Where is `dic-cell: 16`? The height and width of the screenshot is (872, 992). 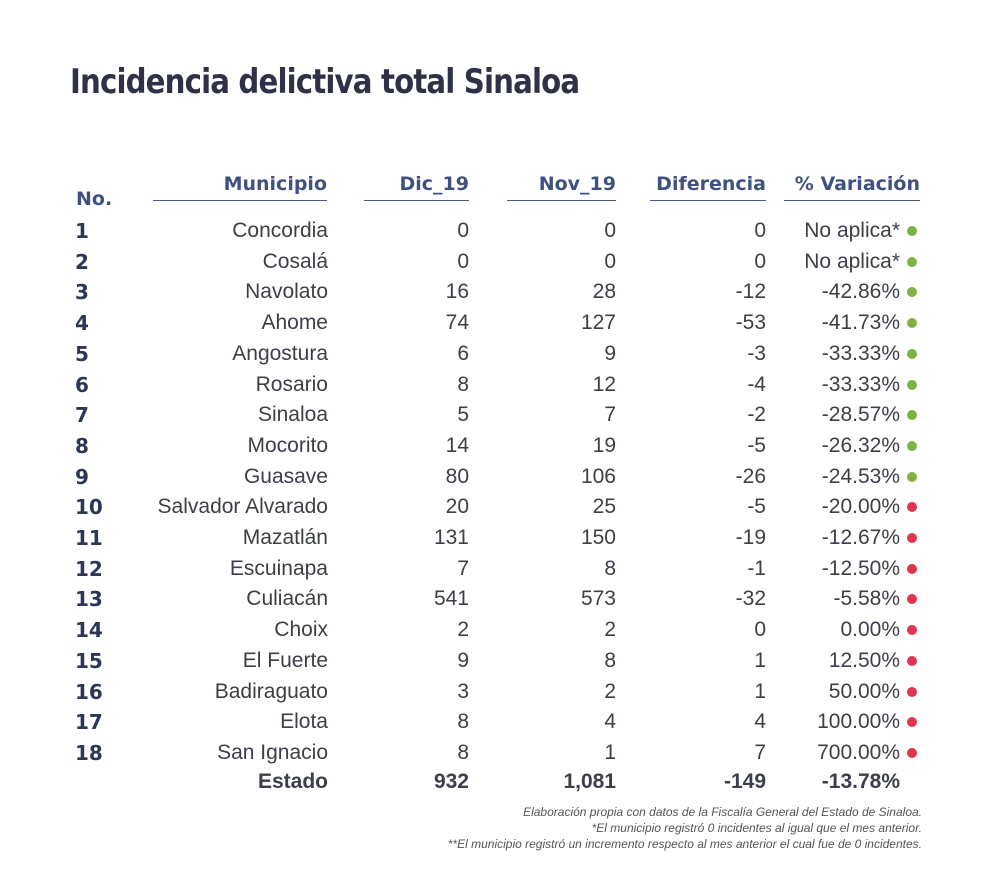 dic-cell: 16 is located at coordinates (457, 292).